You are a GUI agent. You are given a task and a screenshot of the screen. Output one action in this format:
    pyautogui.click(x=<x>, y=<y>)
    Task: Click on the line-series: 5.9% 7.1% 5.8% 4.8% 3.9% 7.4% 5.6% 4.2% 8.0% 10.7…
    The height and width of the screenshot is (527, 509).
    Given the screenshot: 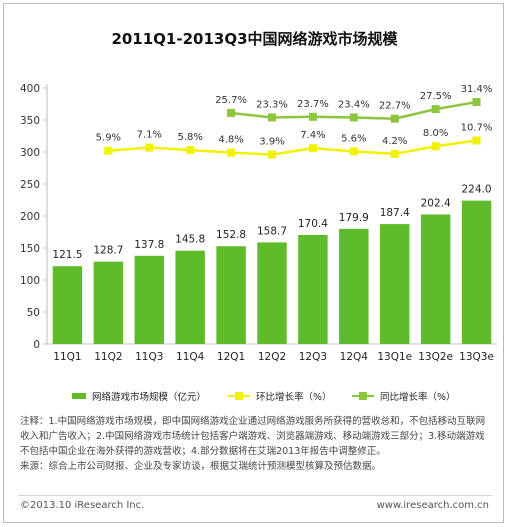 What is the action you would take?
    pyautogui.click(x=294, y=121)
    